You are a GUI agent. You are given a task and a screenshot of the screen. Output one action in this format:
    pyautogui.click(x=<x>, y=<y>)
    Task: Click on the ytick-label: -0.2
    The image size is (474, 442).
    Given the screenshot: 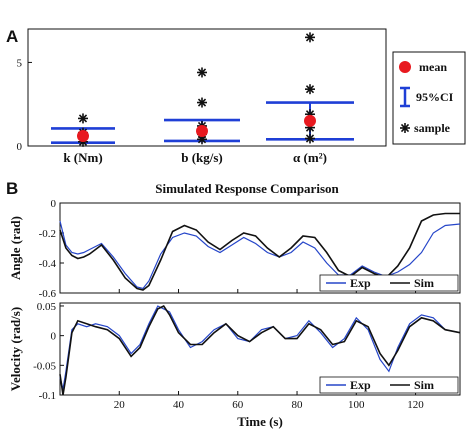 What is the action you would take?
    pyautogui.click(x=47, y=234)
    